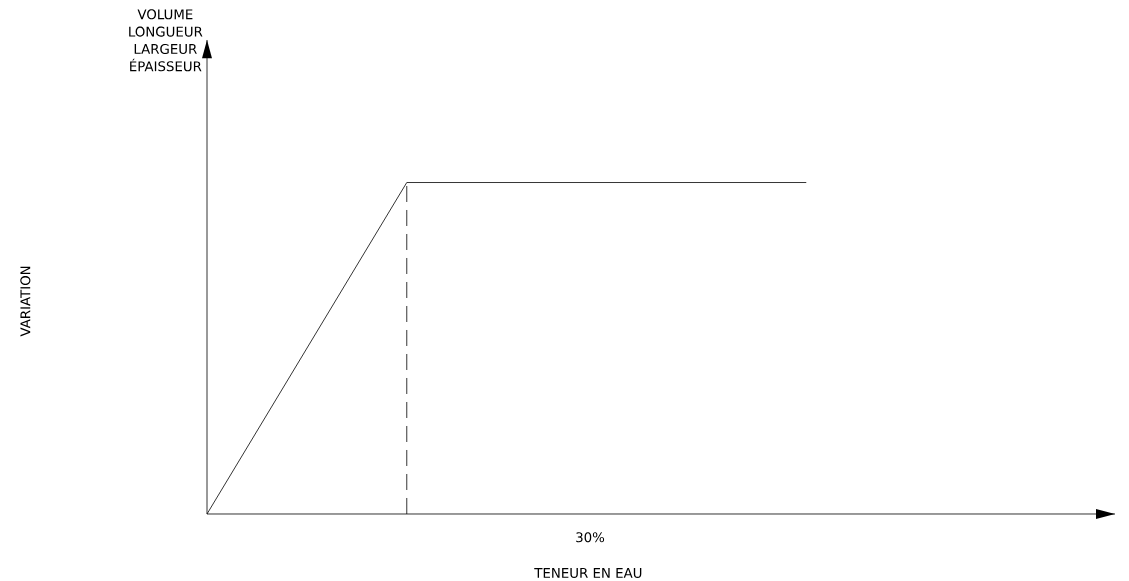 The image size is (1129, 581). I want to click on x-axis-title: TENEUR EN EAU, so click(588, 573).